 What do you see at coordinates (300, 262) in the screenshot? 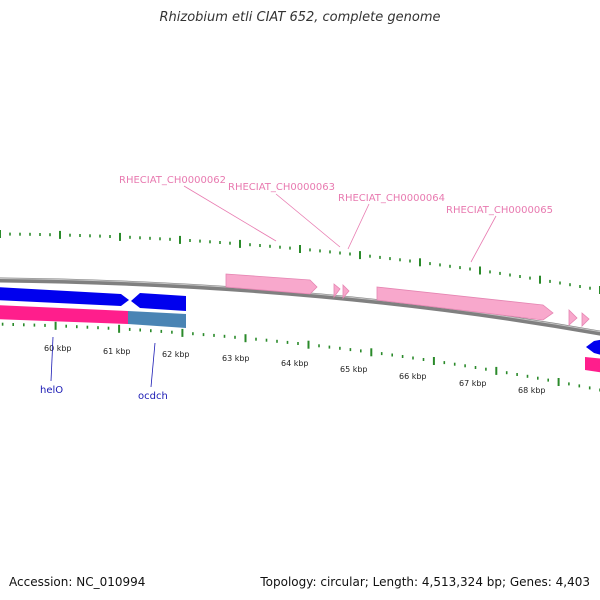
I see `outer-tick-track` at bounding box center [300, 262].